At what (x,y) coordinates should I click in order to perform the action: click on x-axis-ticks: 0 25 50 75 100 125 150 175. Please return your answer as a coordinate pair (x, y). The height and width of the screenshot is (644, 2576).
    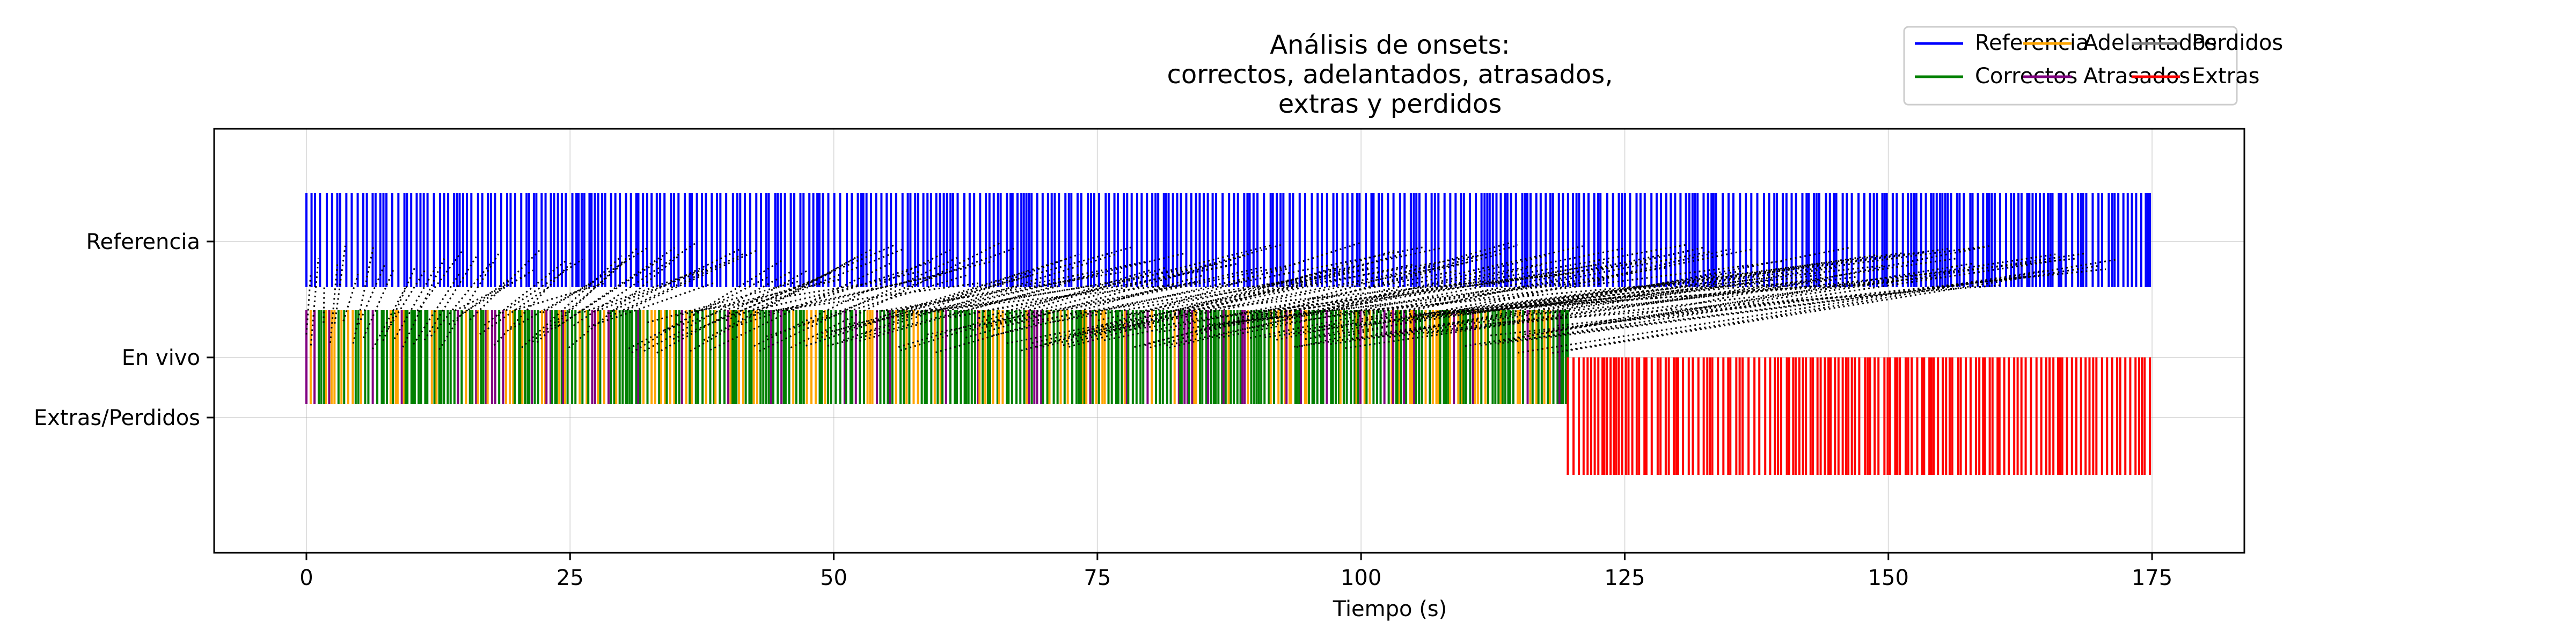
    Looking at the image, I should click on (1235, 571).